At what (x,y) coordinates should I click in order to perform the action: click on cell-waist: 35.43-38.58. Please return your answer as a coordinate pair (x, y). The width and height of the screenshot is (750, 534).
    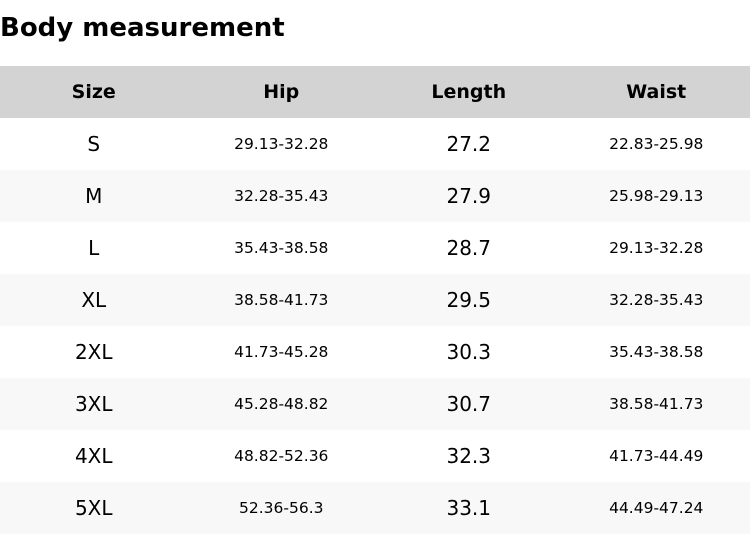
    Looking at the image, I should click on (656, 352).